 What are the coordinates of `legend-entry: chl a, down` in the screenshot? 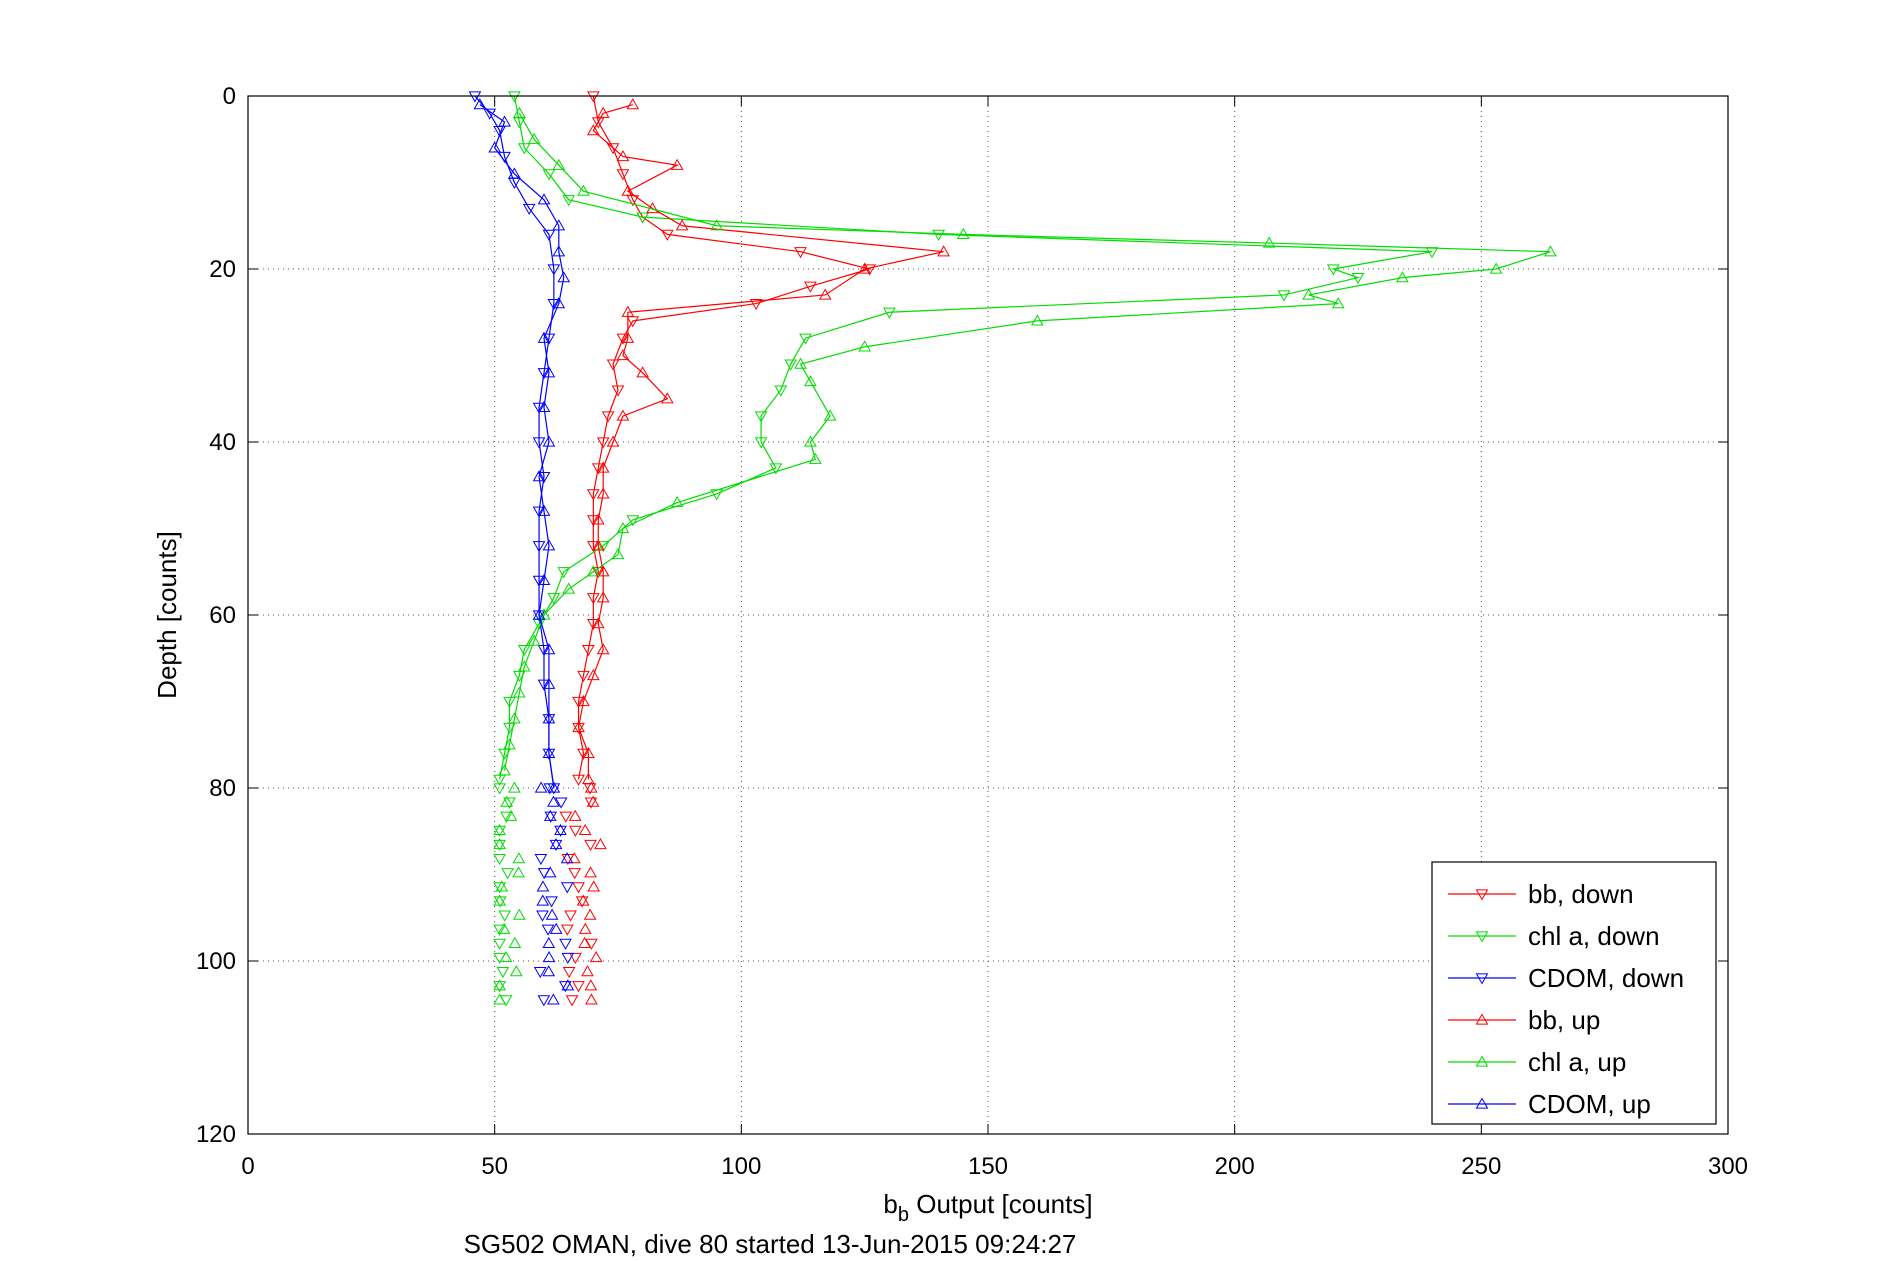 It's located at (1554, 936).